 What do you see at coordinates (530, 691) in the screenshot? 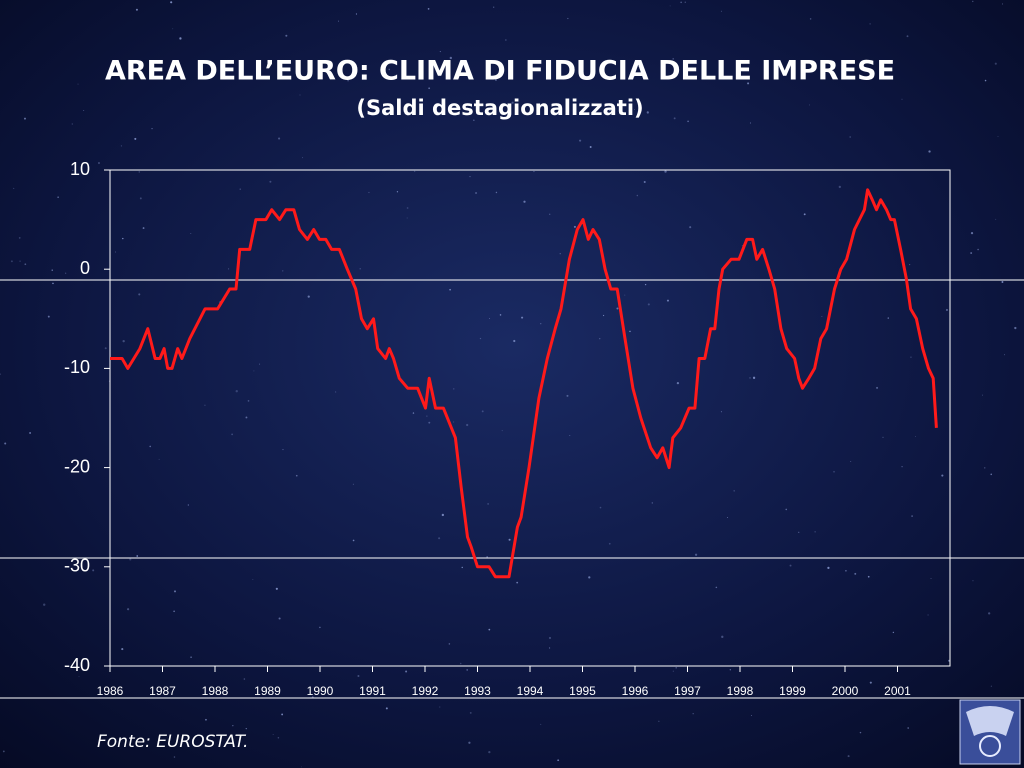
I see `x-tick-label: 1994` at bounding box center [530, 691].